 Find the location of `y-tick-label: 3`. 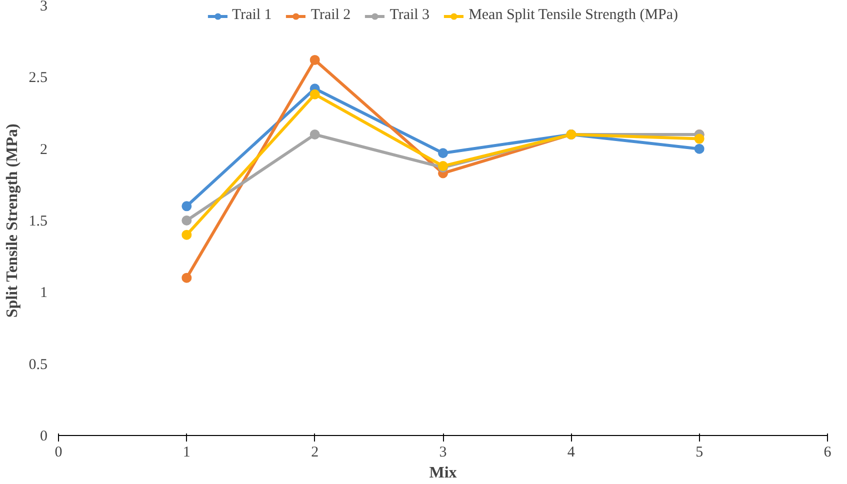

y-tick-label: 3 is located at coordinates (44, 7).